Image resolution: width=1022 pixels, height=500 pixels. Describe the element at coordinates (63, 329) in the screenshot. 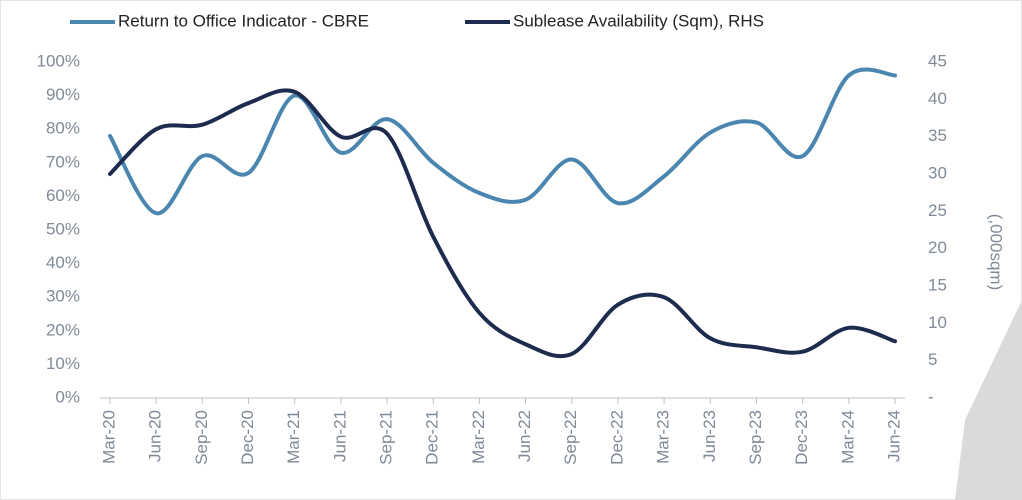

I see `y-tick-label: 20%` at that location.